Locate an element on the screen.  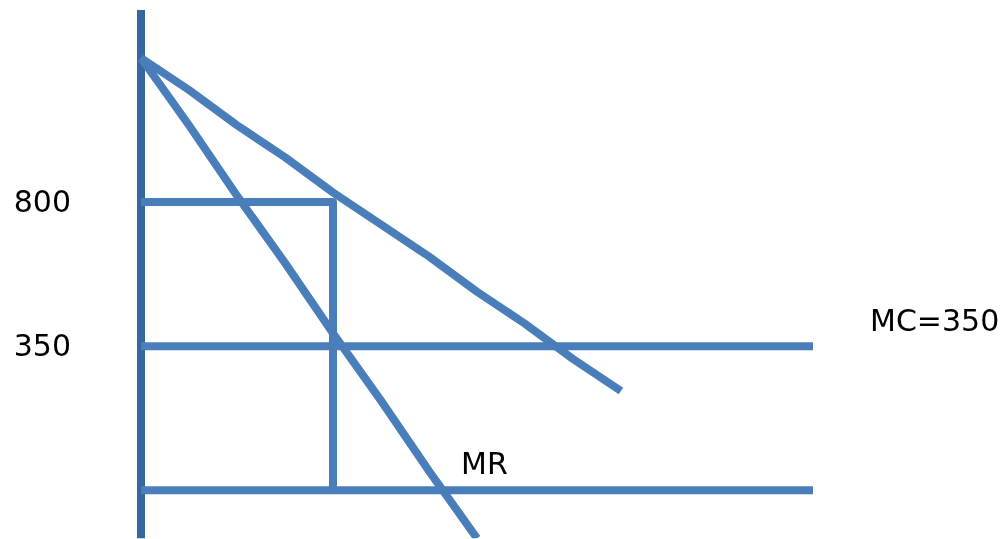
y-tick-label: 350 is located at coordinates (42, 345).